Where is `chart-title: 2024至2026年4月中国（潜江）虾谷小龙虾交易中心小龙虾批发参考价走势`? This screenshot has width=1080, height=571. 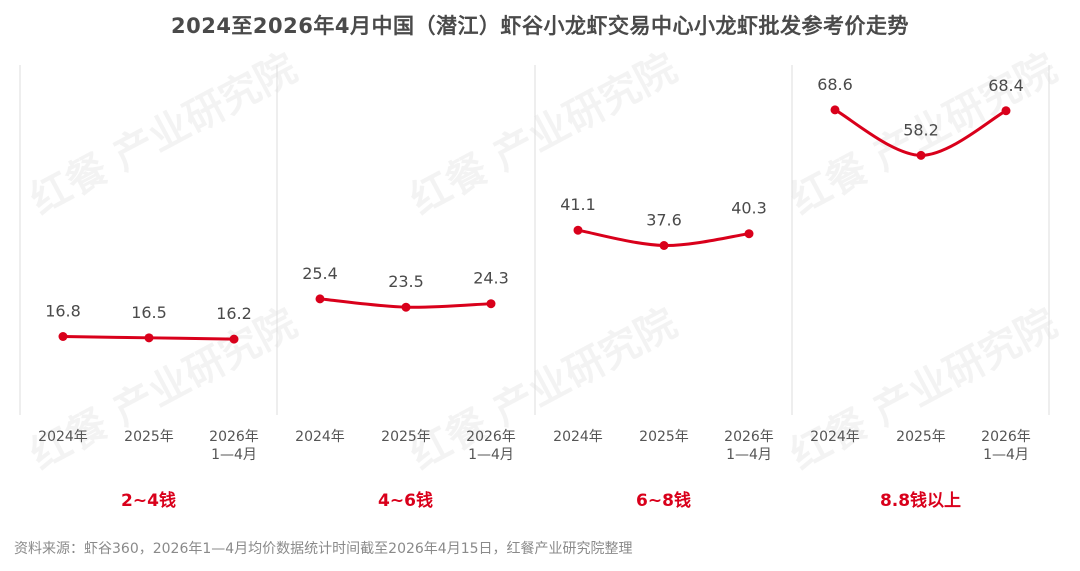
chart-title: 2024至2026年4月中国（潜江）虾谷小龙虾交易中心小龙虾批发参考价走势 is located at coordinates (539, 26).